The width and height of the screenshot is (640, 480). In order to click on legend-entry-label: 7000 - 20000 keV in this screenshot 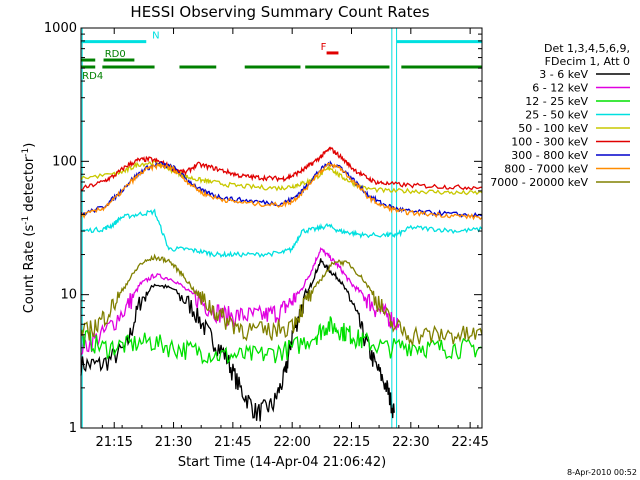, I will do `click(539, 182)`.